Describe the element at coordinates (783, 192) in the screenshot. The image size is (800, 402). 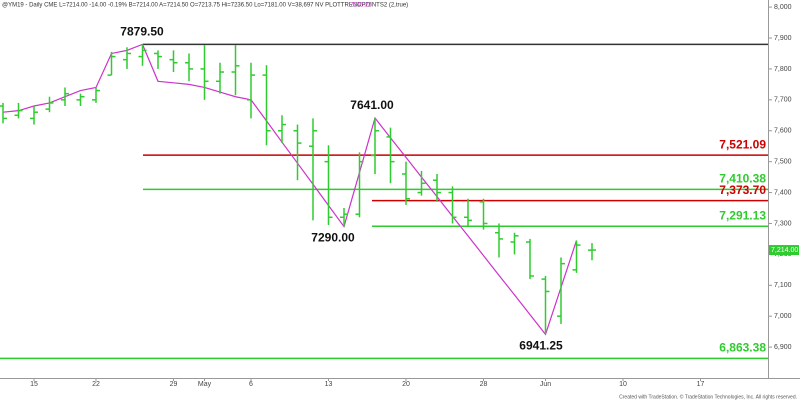
I see `y-tick-label: 7,400` at that location.